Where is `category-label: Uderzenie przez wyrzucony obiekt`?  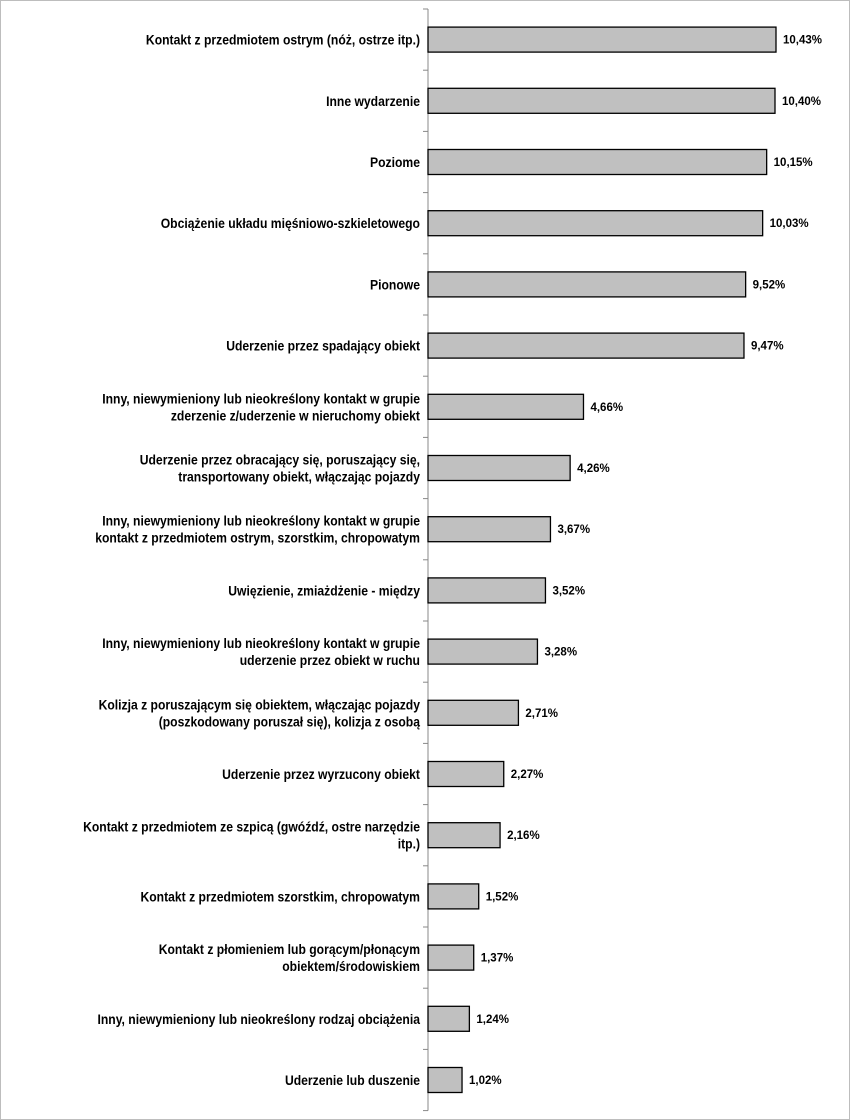
category-label: Uderzenie przez wyrzucony obiekt is located at coordinates (321, 774).